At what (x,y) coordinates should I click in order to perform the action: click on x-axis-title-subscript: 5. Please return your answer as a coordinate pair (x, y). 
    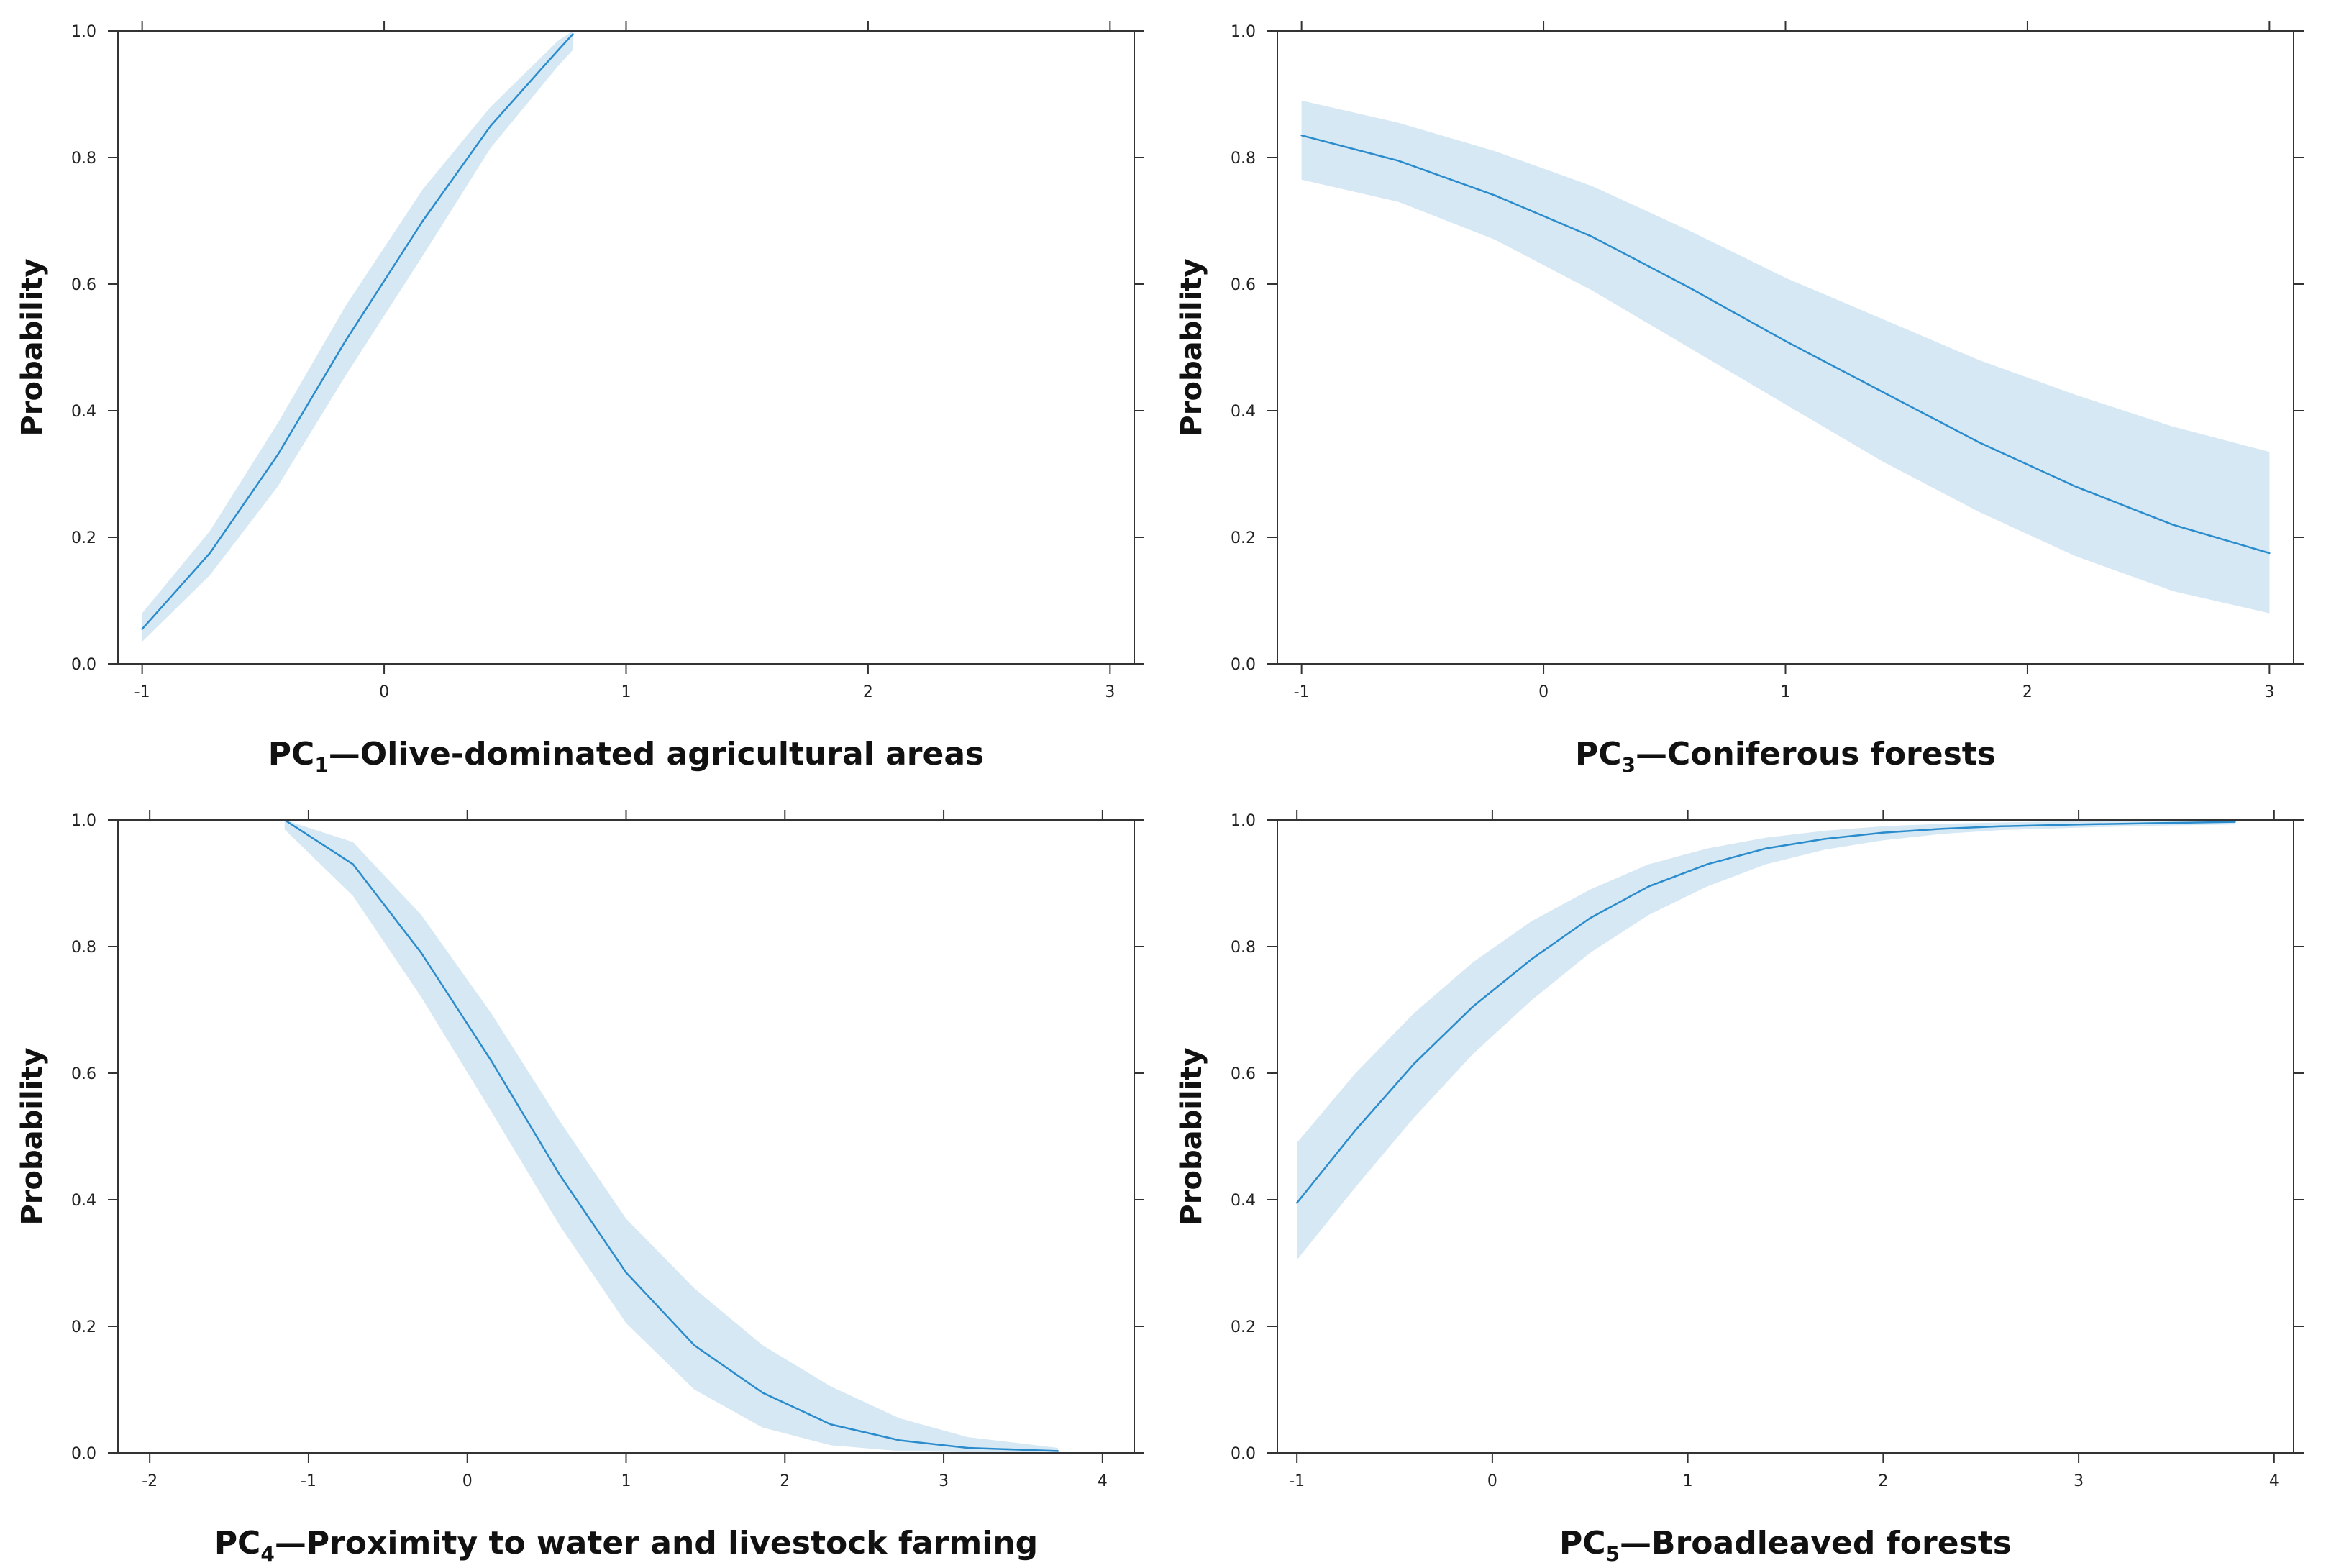
    Looking at the image, I should click on (1613, 1554).